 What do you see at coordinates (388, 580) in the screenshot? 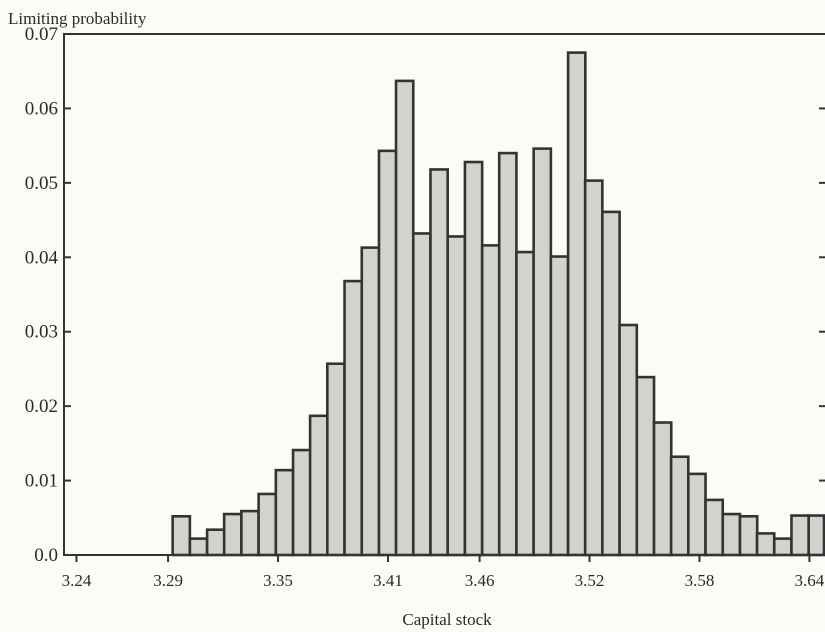
I see `x-tick-label: 3.41` at bounding box center [388, 580].